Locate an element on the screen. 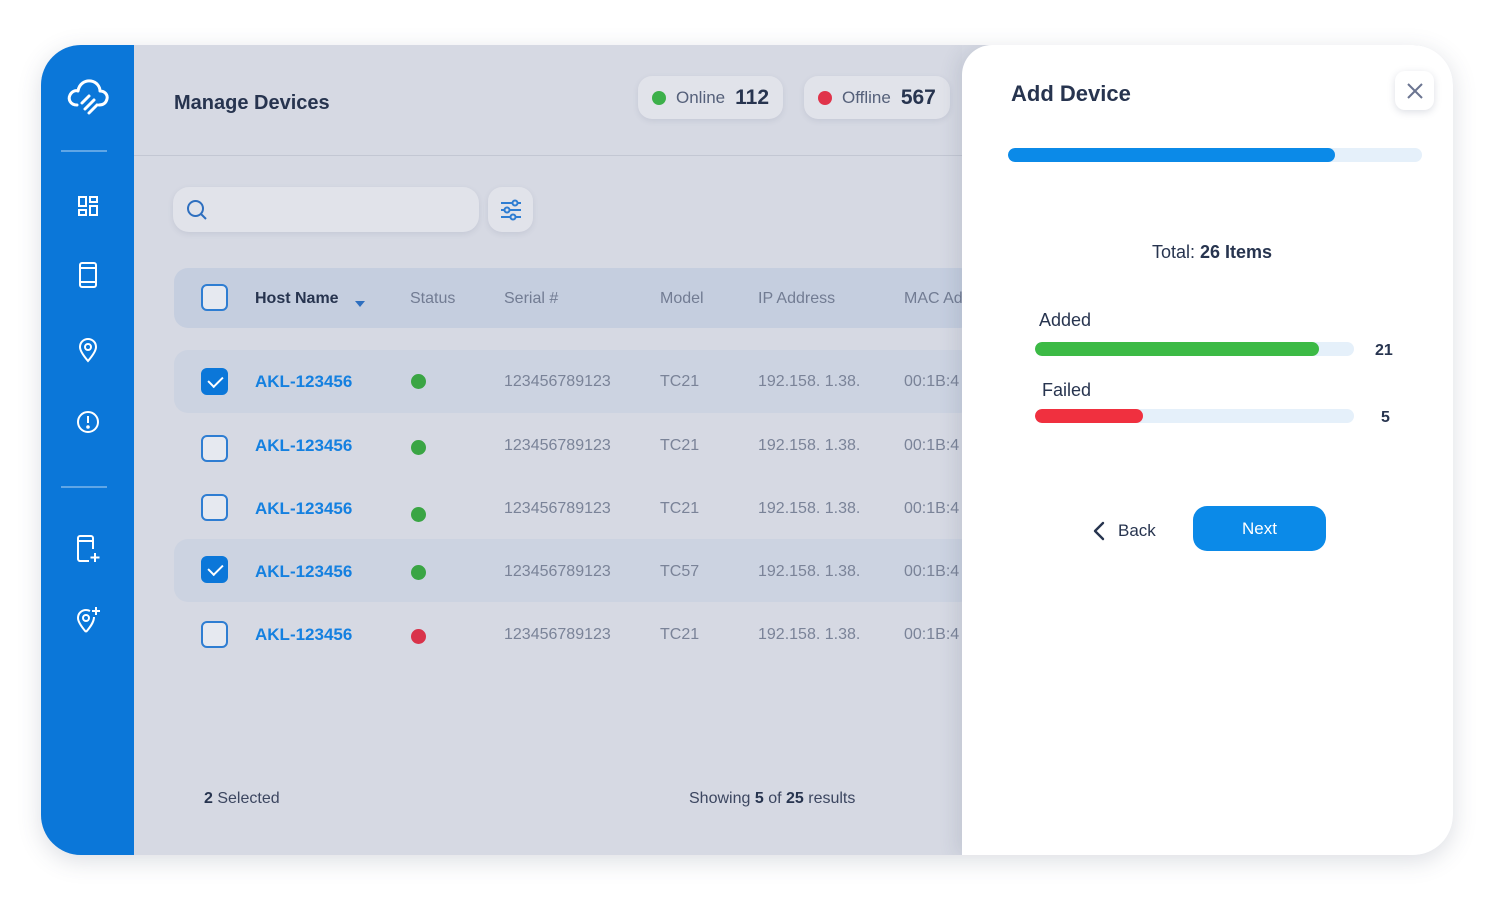 This screenshot has height=907, width=1495. selected-label: Selected is located at coordinates (248, 798).